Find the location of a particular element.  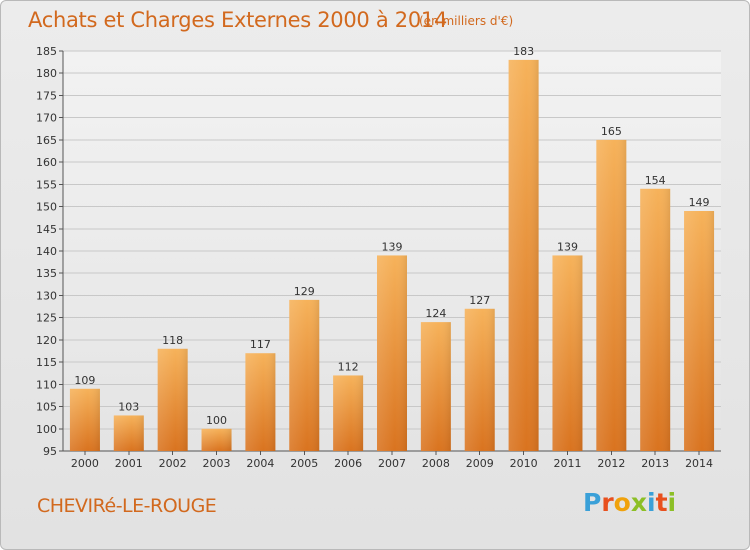

y-tick-label: 180 is located at coordinates (46, 73).